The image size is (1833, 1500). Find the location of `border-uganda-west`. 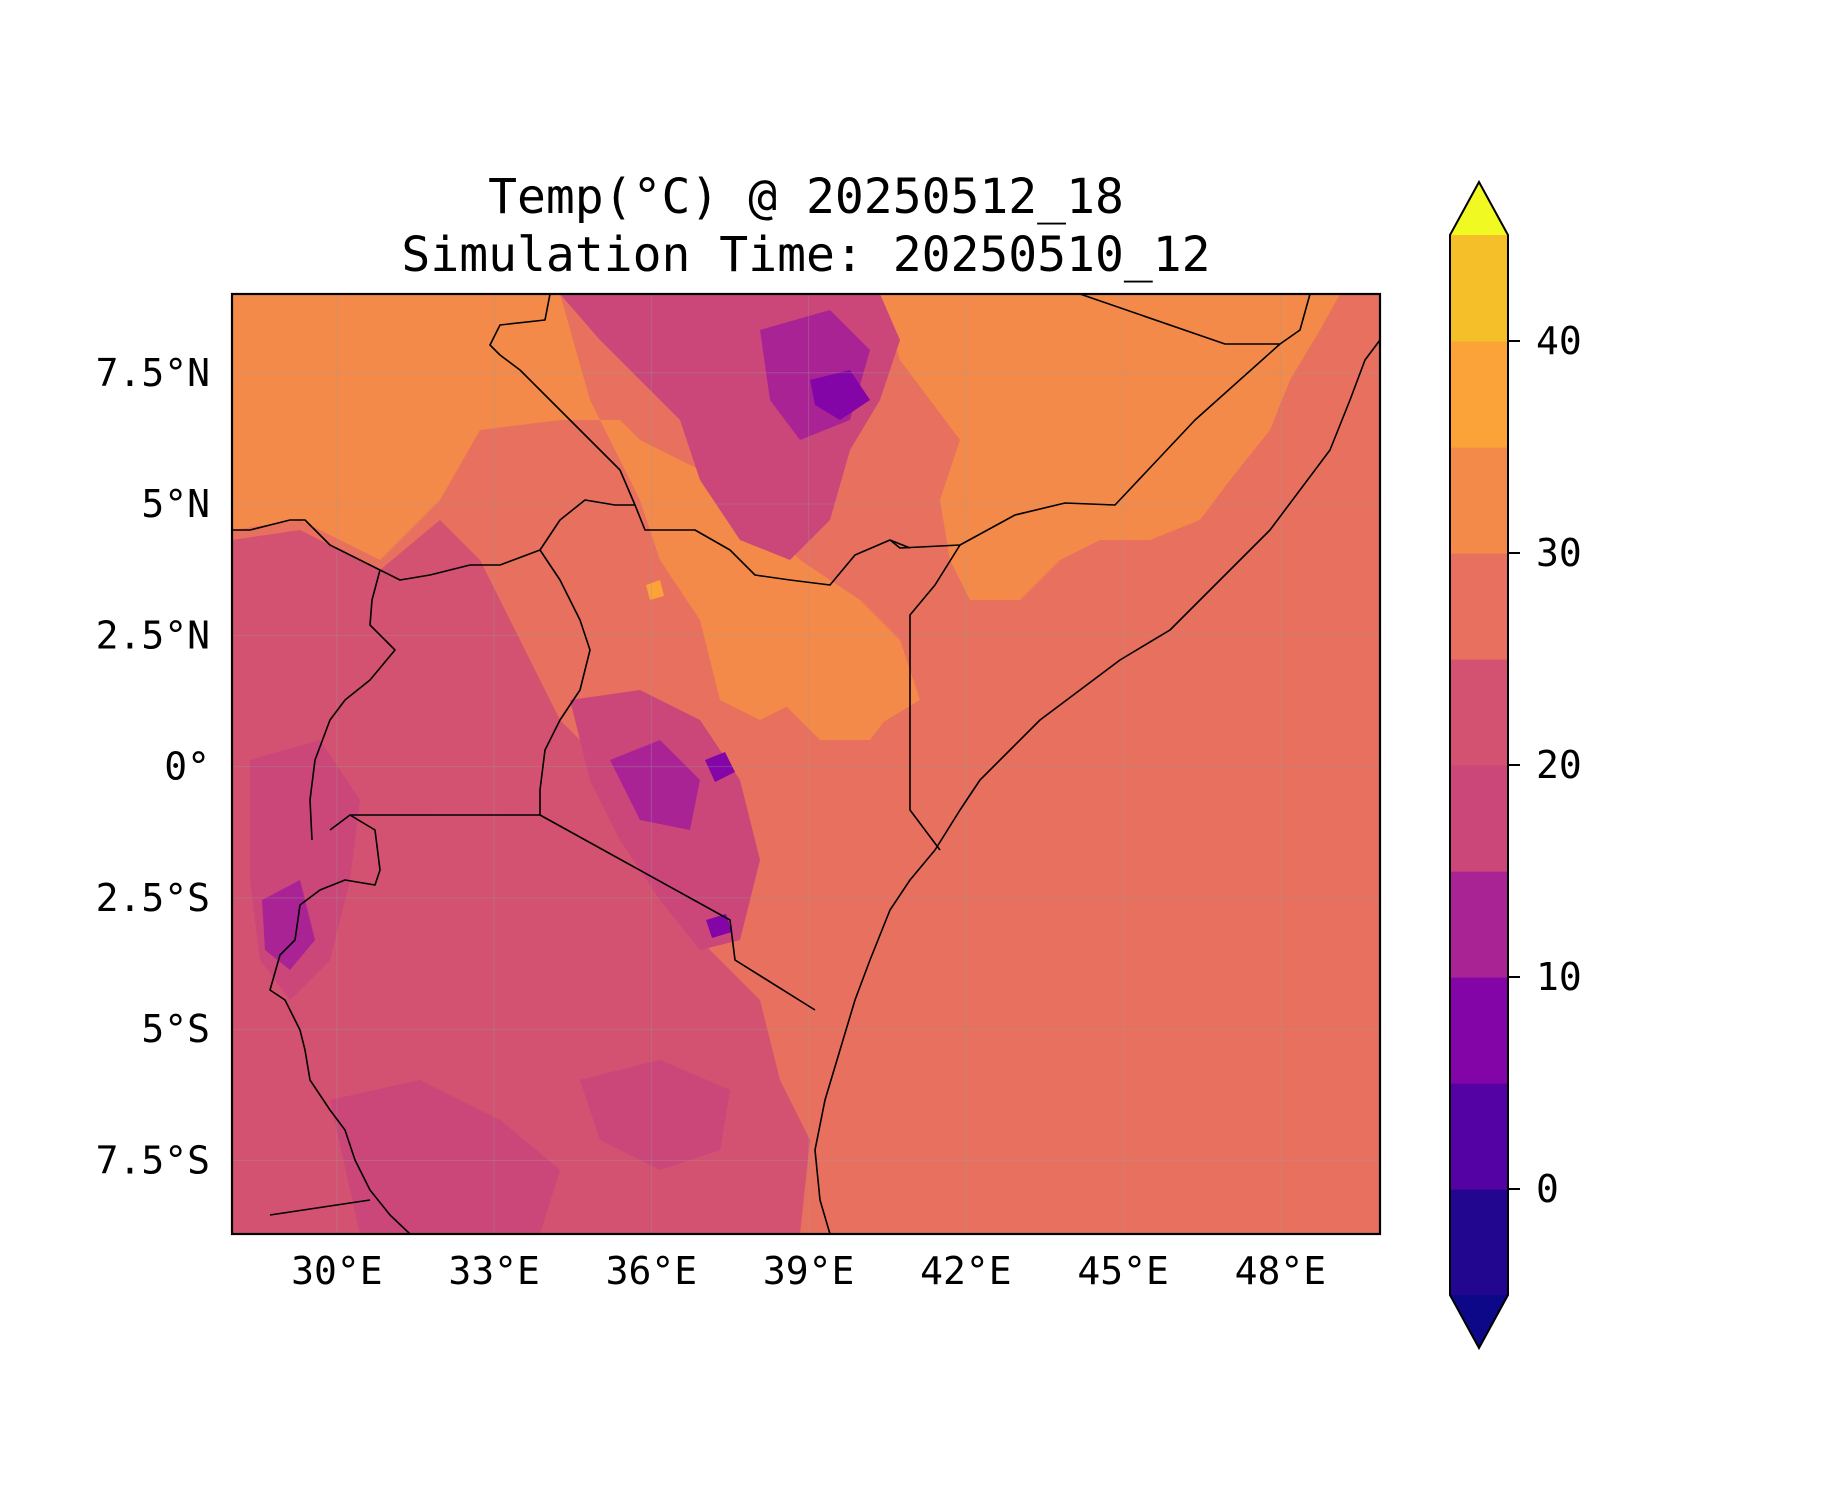

border-uganda-west is located at coordinates (352, 705).